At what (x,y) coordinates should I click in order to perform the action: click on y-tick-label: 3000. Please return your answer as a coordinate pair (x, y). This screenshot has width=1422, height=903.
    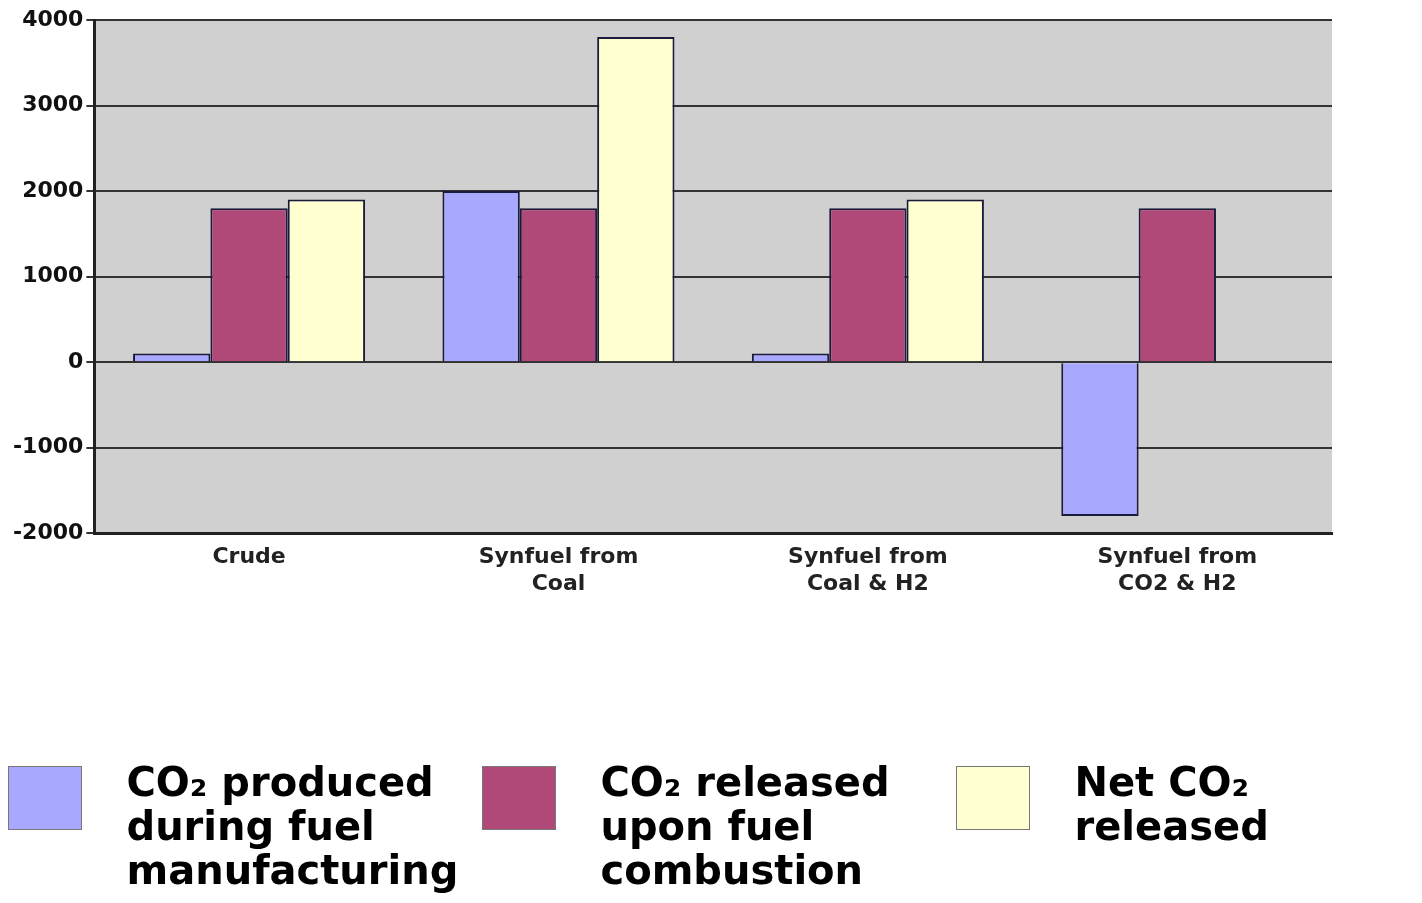
    Looking at the image, I should click on (53, 104).